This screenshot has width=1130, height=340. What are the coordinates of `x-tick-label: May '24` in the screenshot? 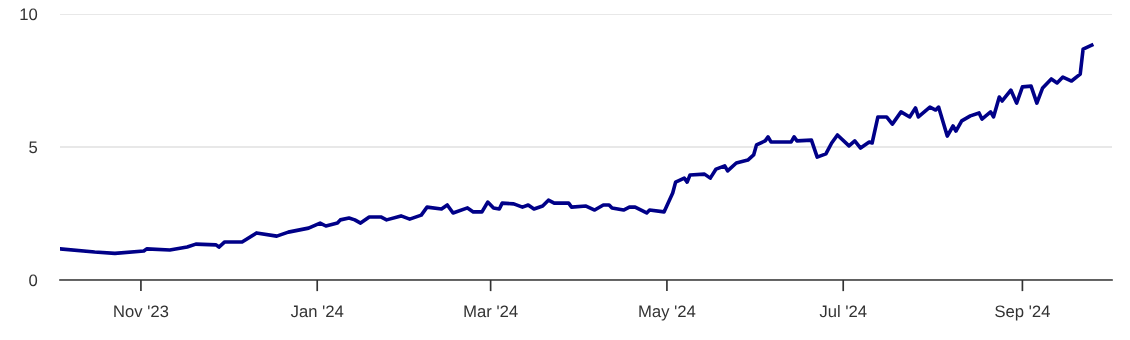 It's located at (667, 313).